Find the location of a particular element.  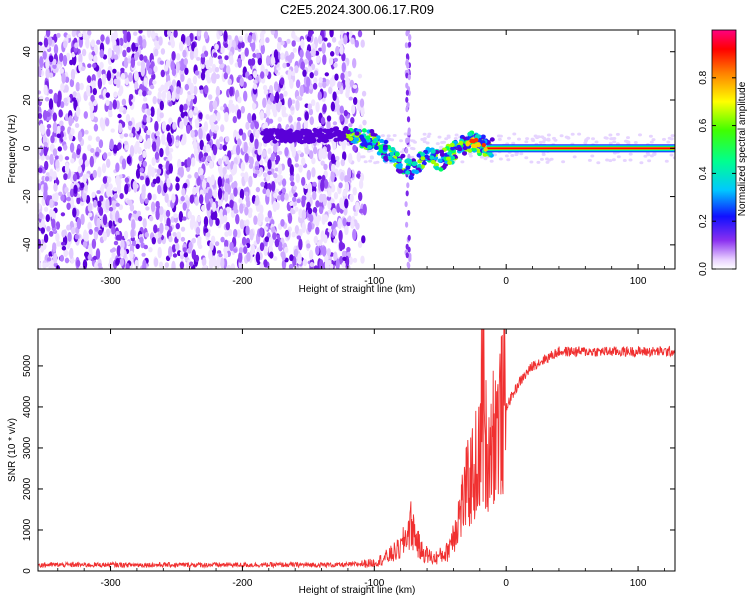

chart-title: C2E5.2024.300.06.17.R09 is located at coordinates (357, 9).